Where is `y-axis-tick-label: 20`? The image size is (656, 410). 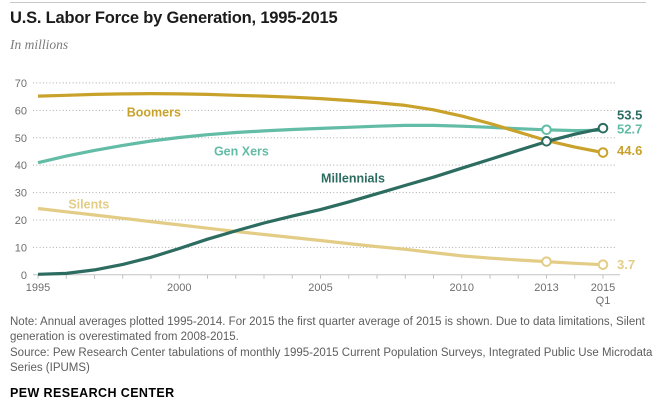
y-axis-tick-label: 20 is located at coordinates (21, 221).